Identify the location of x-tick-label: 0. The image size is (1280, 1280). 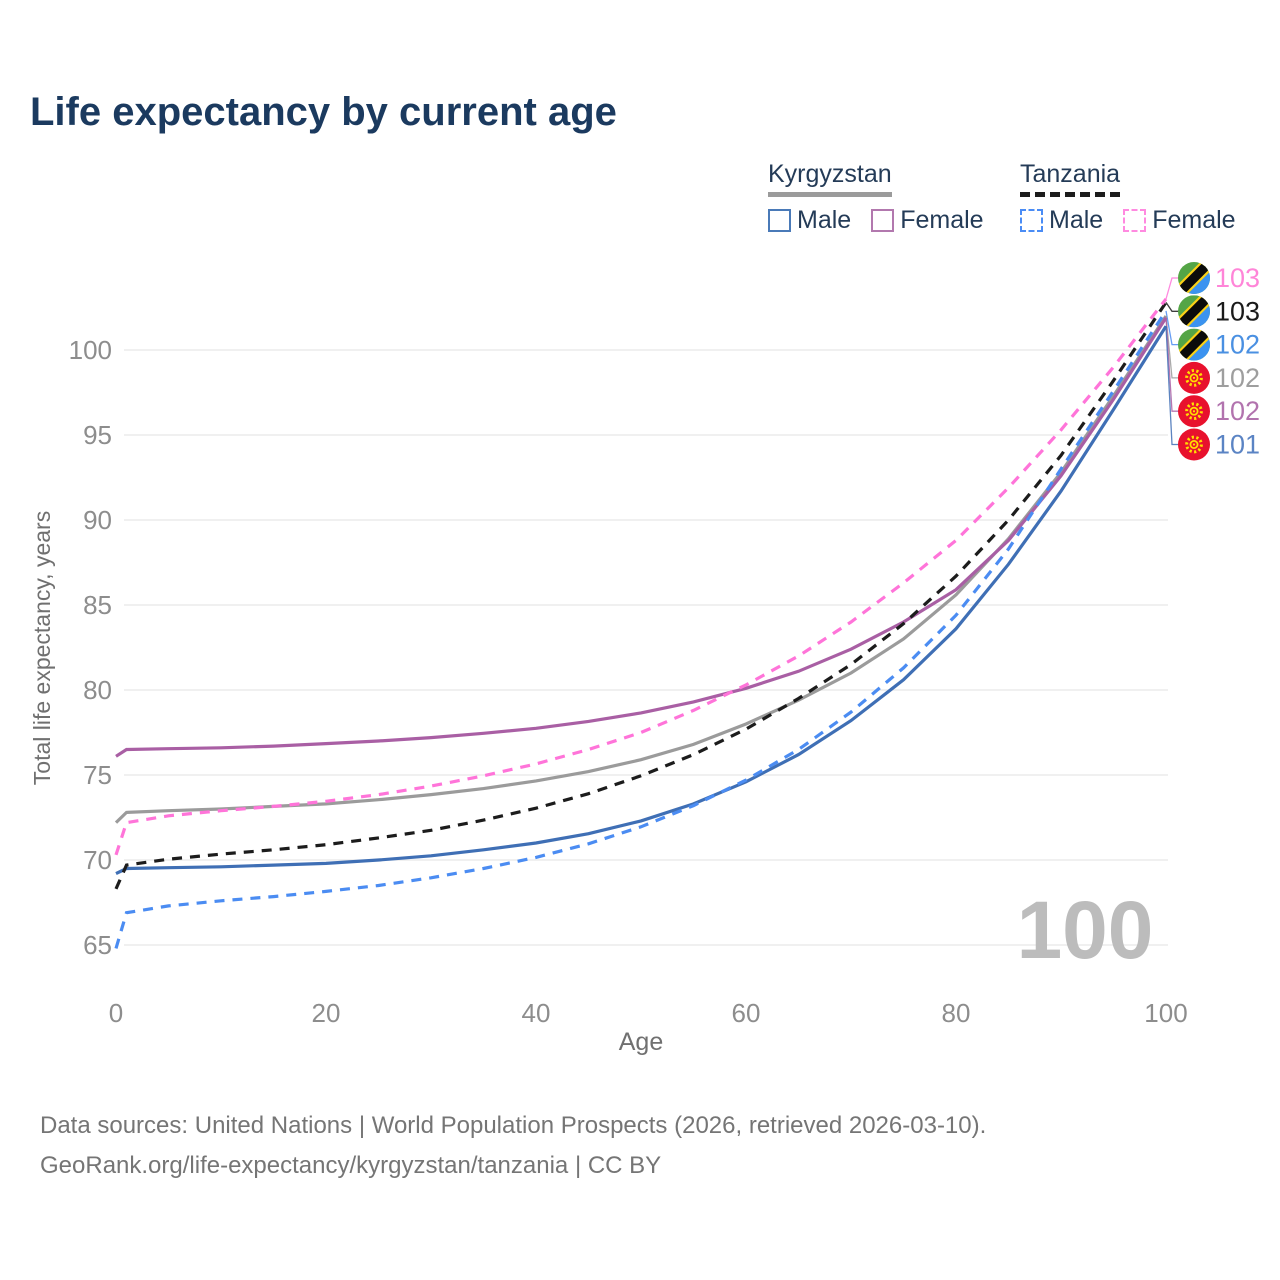
(116, 1013).